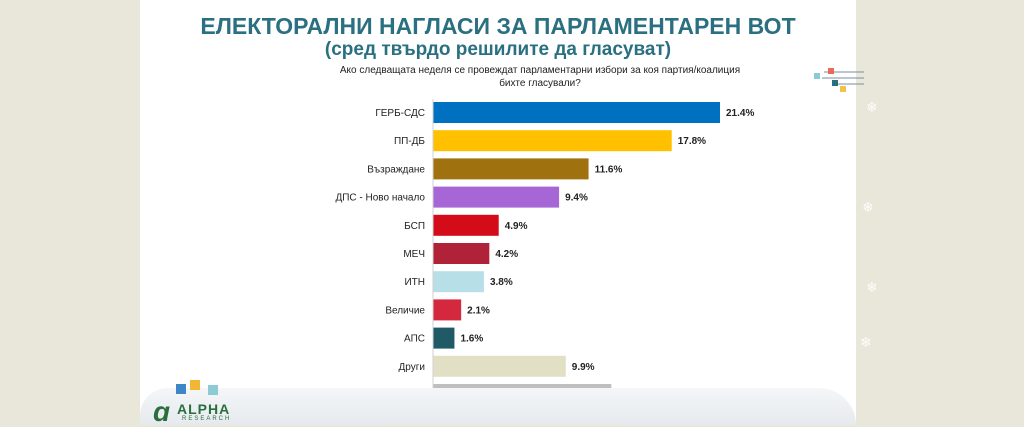 Image resolution: width=1024 pixels, height=427 pixels. Describe the element at coordinates (740, 113) in the screenshot. I see `value-label: 21.4%` at that location.